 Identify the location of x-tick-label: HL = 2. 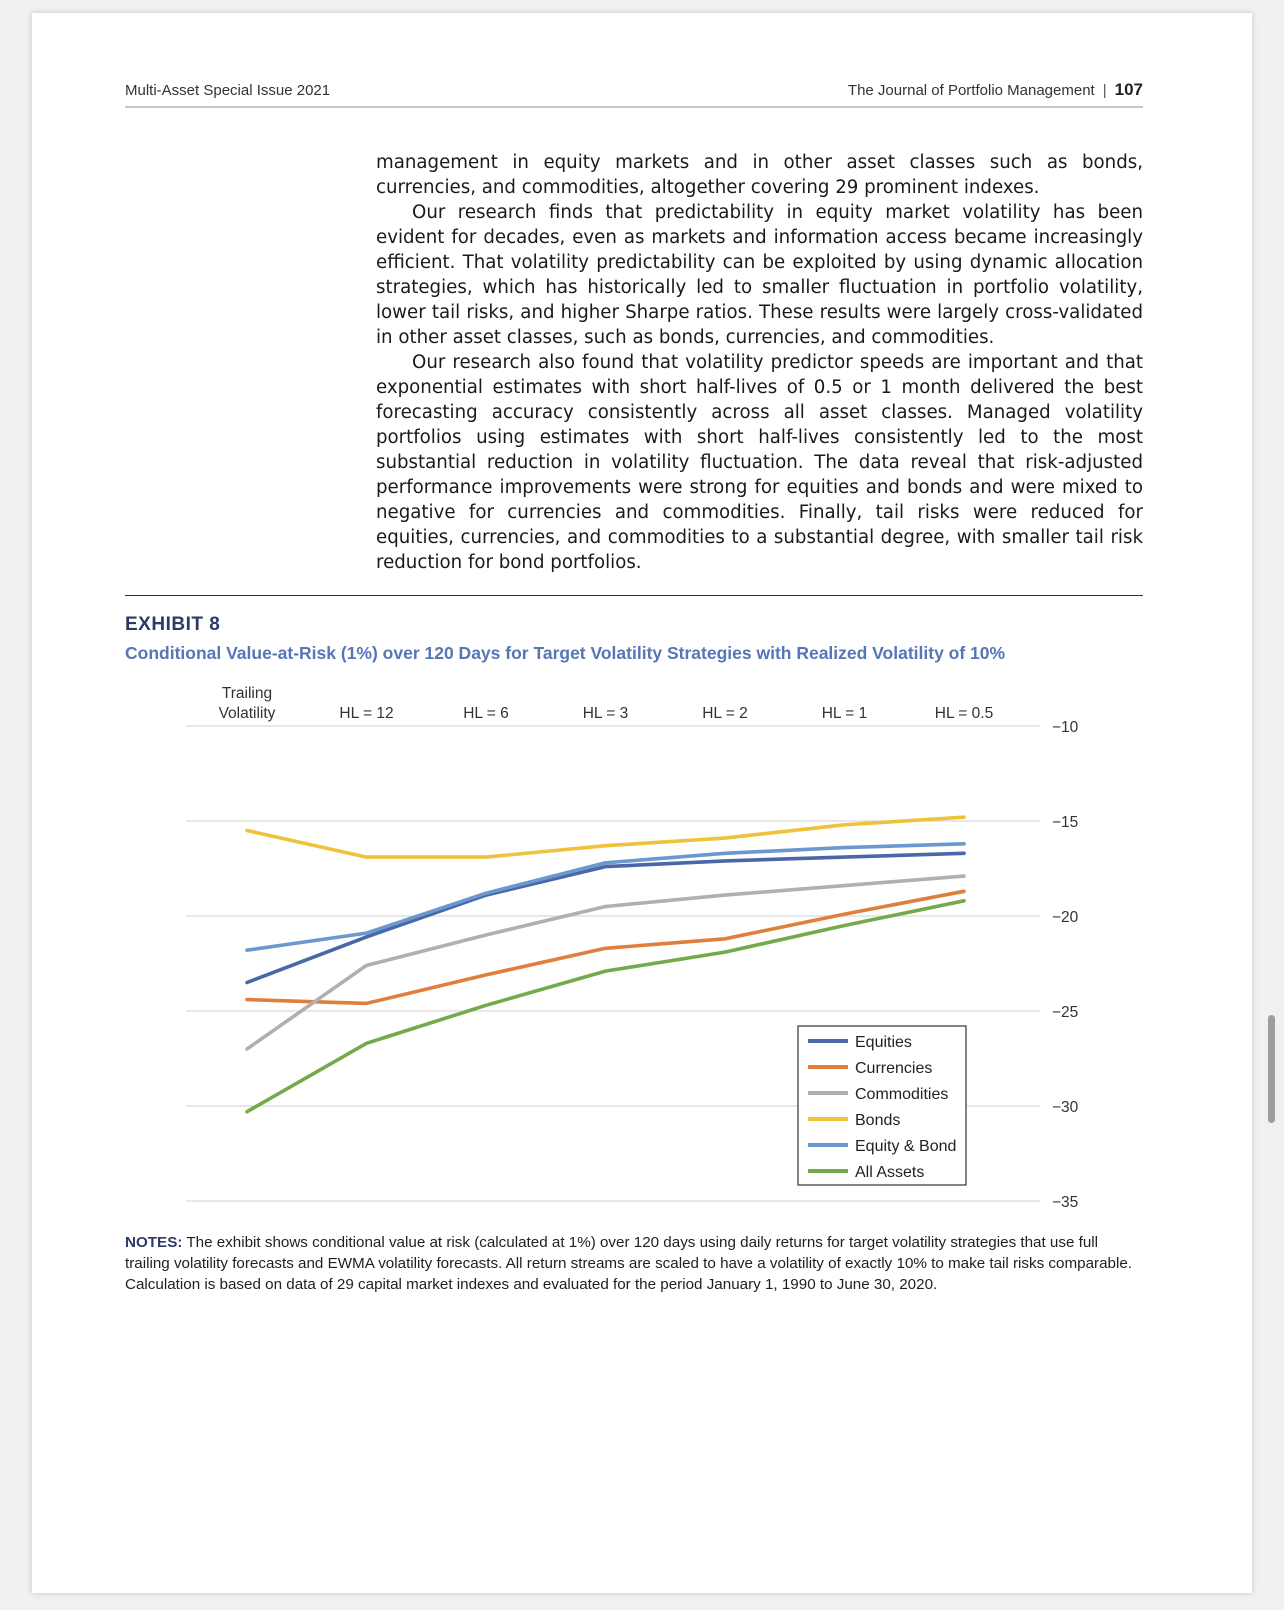
(725, 713).